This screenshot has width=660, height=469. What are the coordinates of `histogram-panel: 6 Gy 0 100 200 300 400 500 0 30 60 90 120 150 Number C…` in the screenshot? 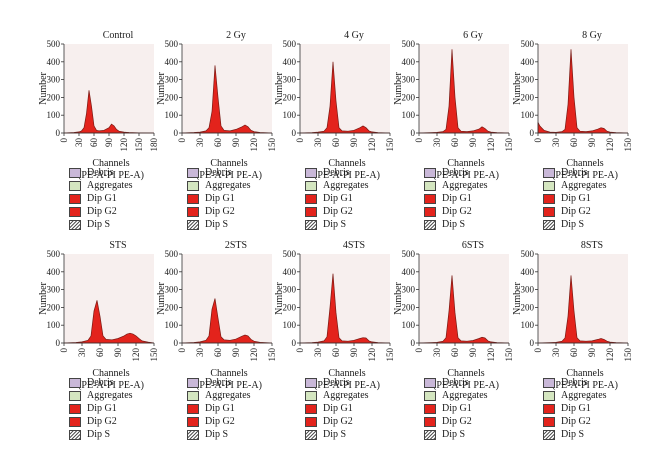 It's located at (452, 137).